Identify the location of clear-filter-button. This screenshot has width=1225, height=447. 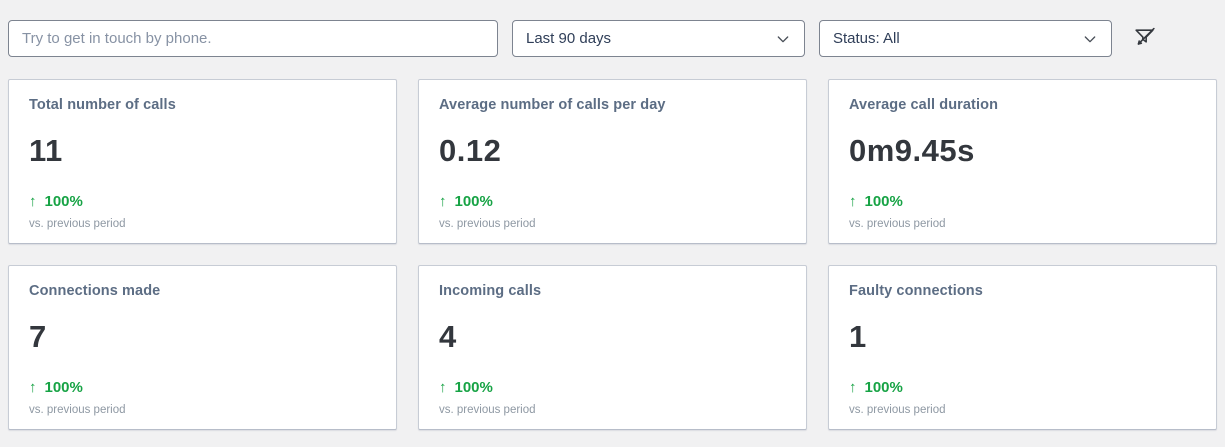
(1144, 39).